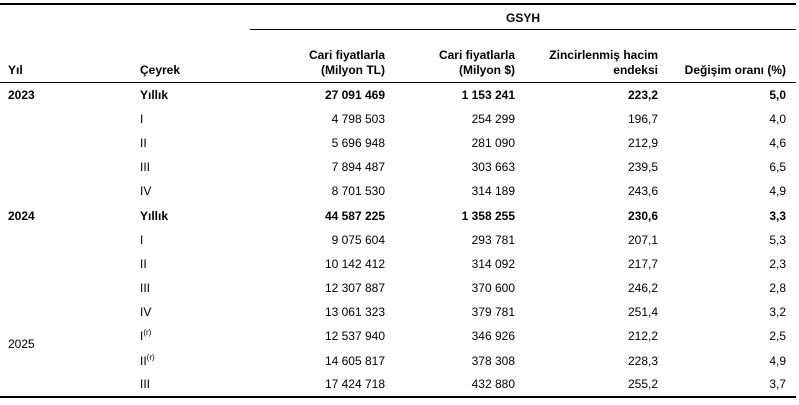 The width and height of the screenshot is (799, 405). What do you see at coordinates (487, 70) in the screenshot?
I see `col-header-usd-line2: (Milyon $)` at bounding box center [487, 70].